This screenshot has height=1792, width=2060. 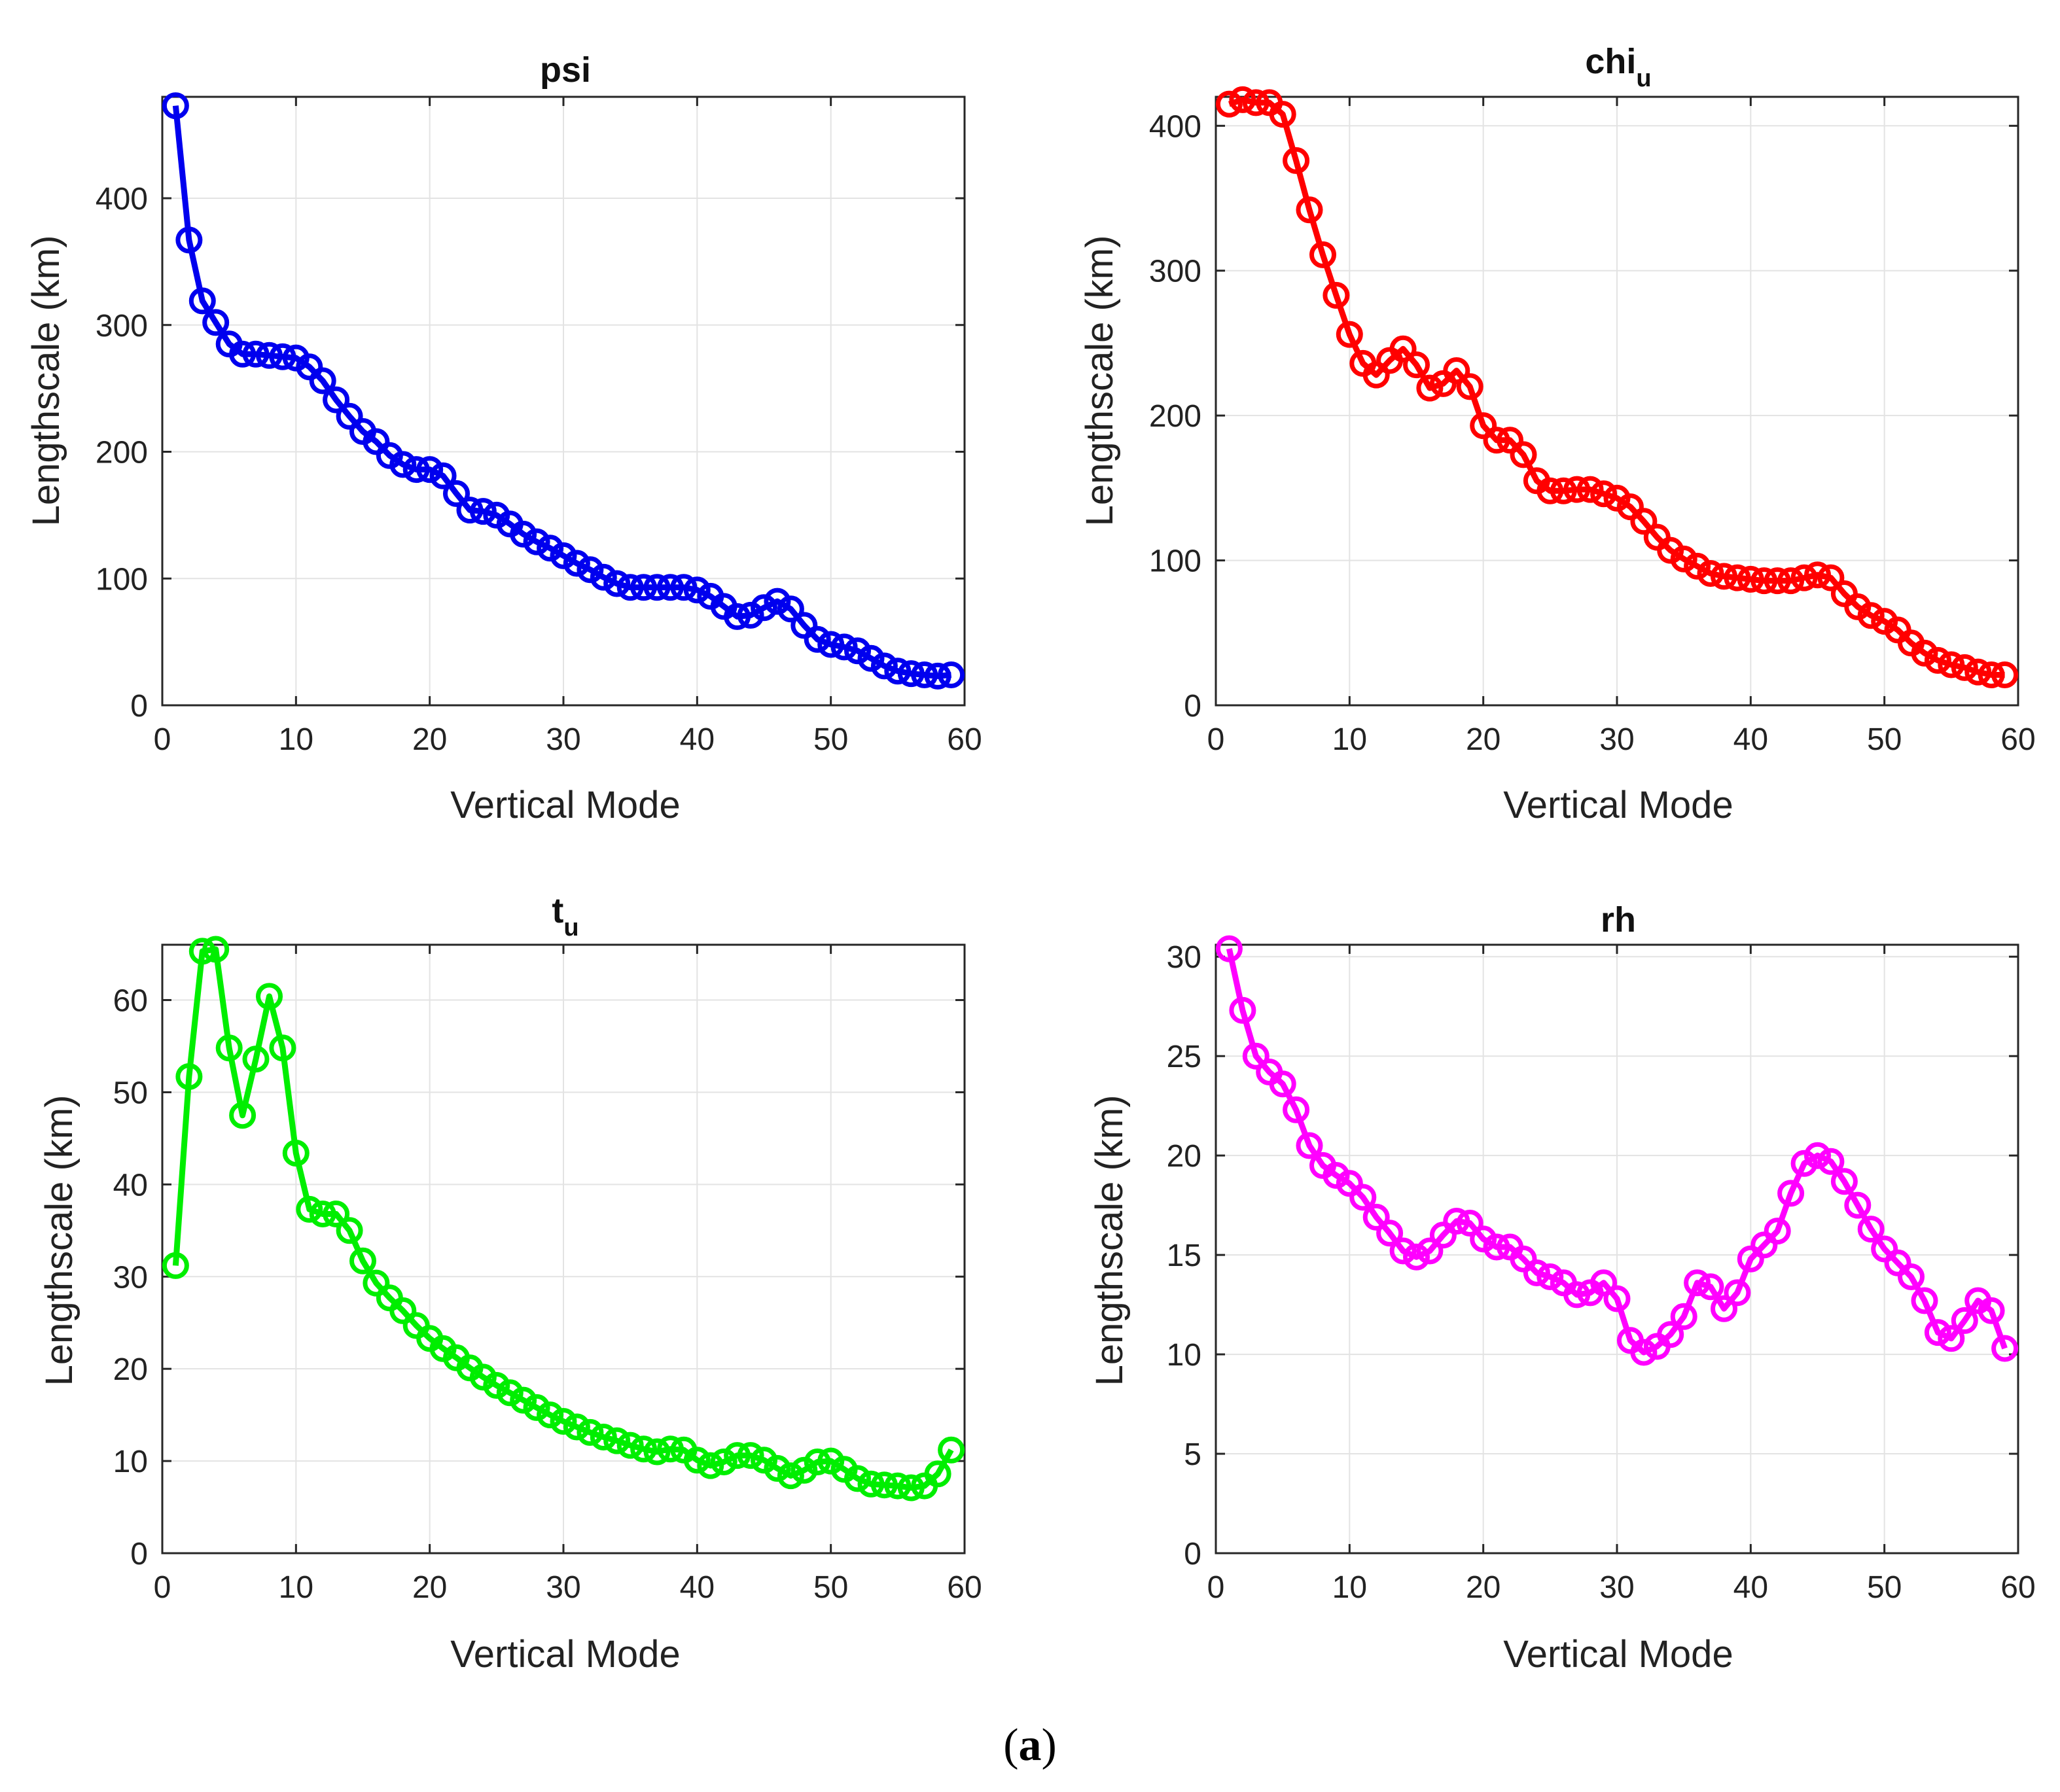 What do you see at coordinates (122, 326) in the screenshot?
I see `y-tick-label: 300` at bounding box center [122, 326].